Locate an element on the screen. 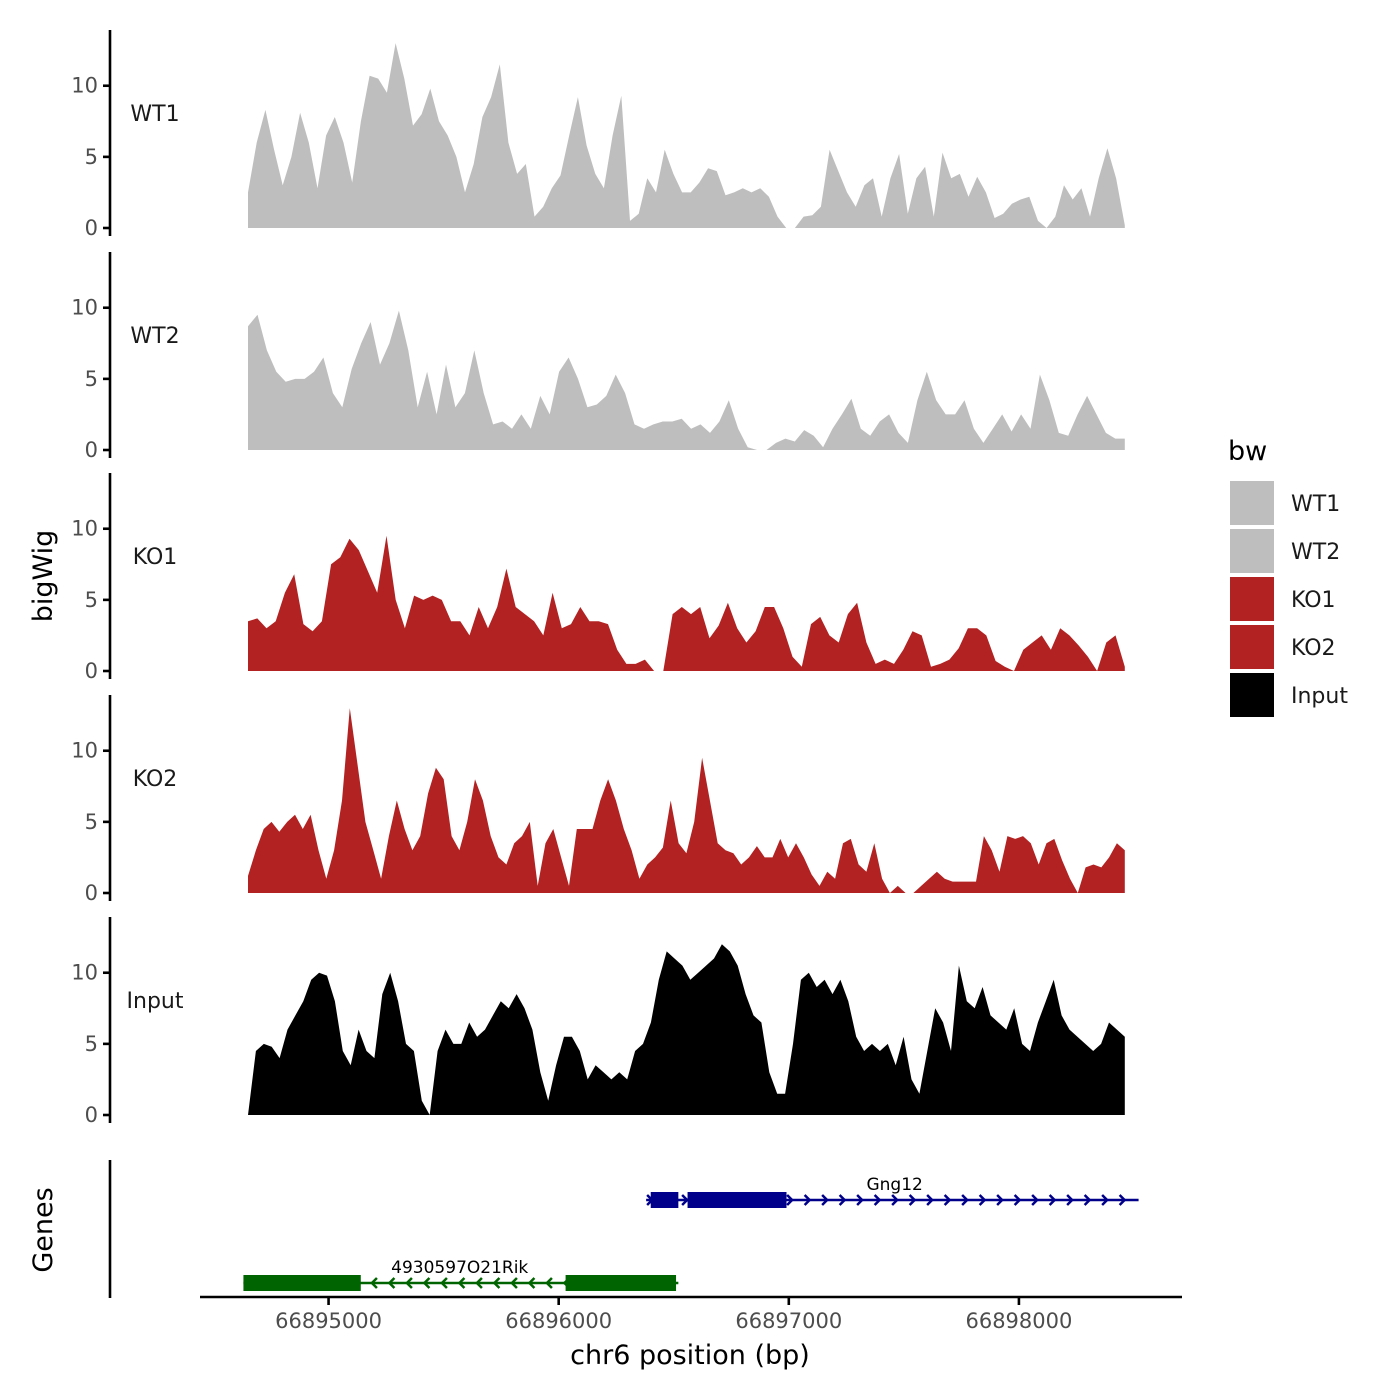  legend-item-ko1: KO1 is located at coordinates (1282, 599).